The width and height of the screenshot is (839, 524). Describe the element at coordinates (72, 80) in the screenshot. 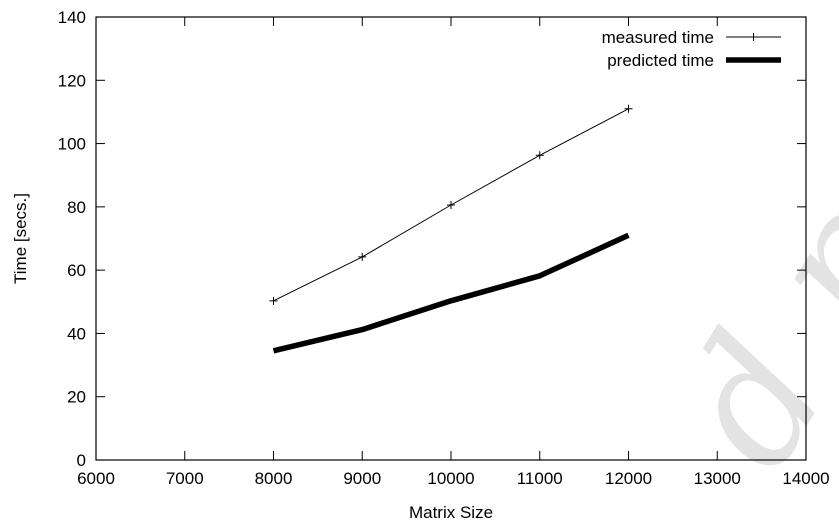

I see `y-tick-label: 120` at that location.